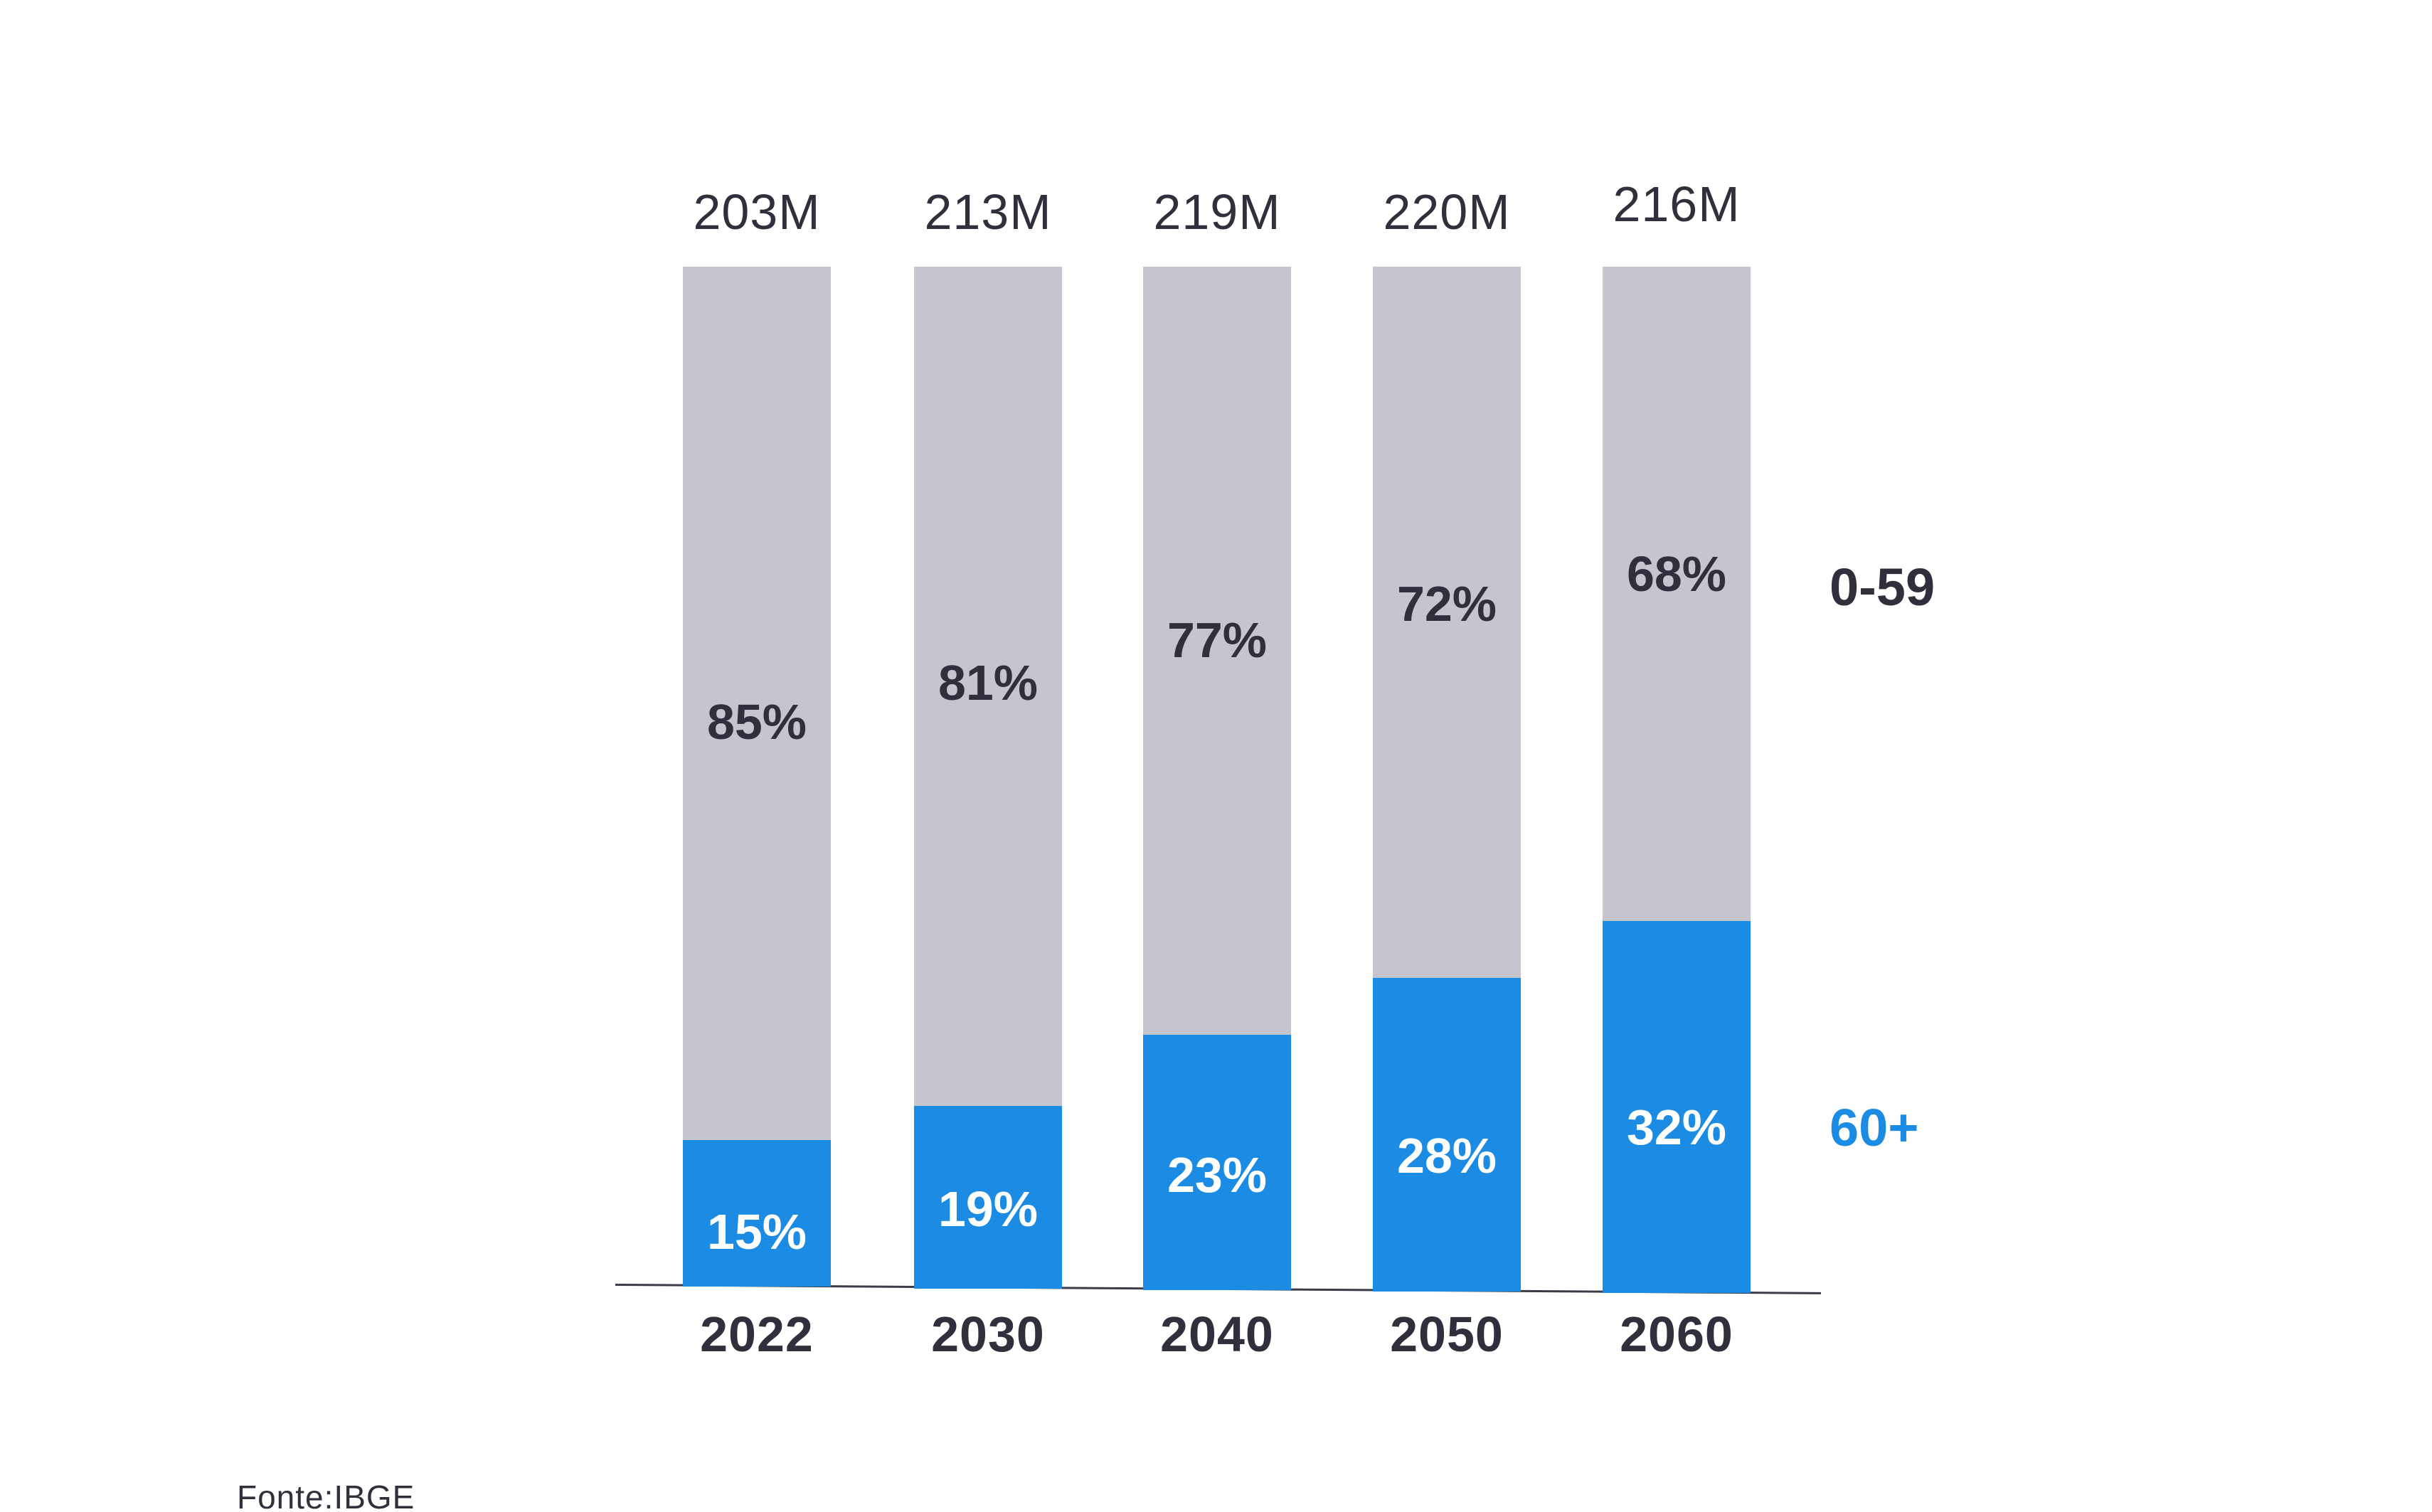 Image resolution: width=2432 pixels, height=1512 pixels. I want to click on year-label: 2060, so click(1676, 1334).